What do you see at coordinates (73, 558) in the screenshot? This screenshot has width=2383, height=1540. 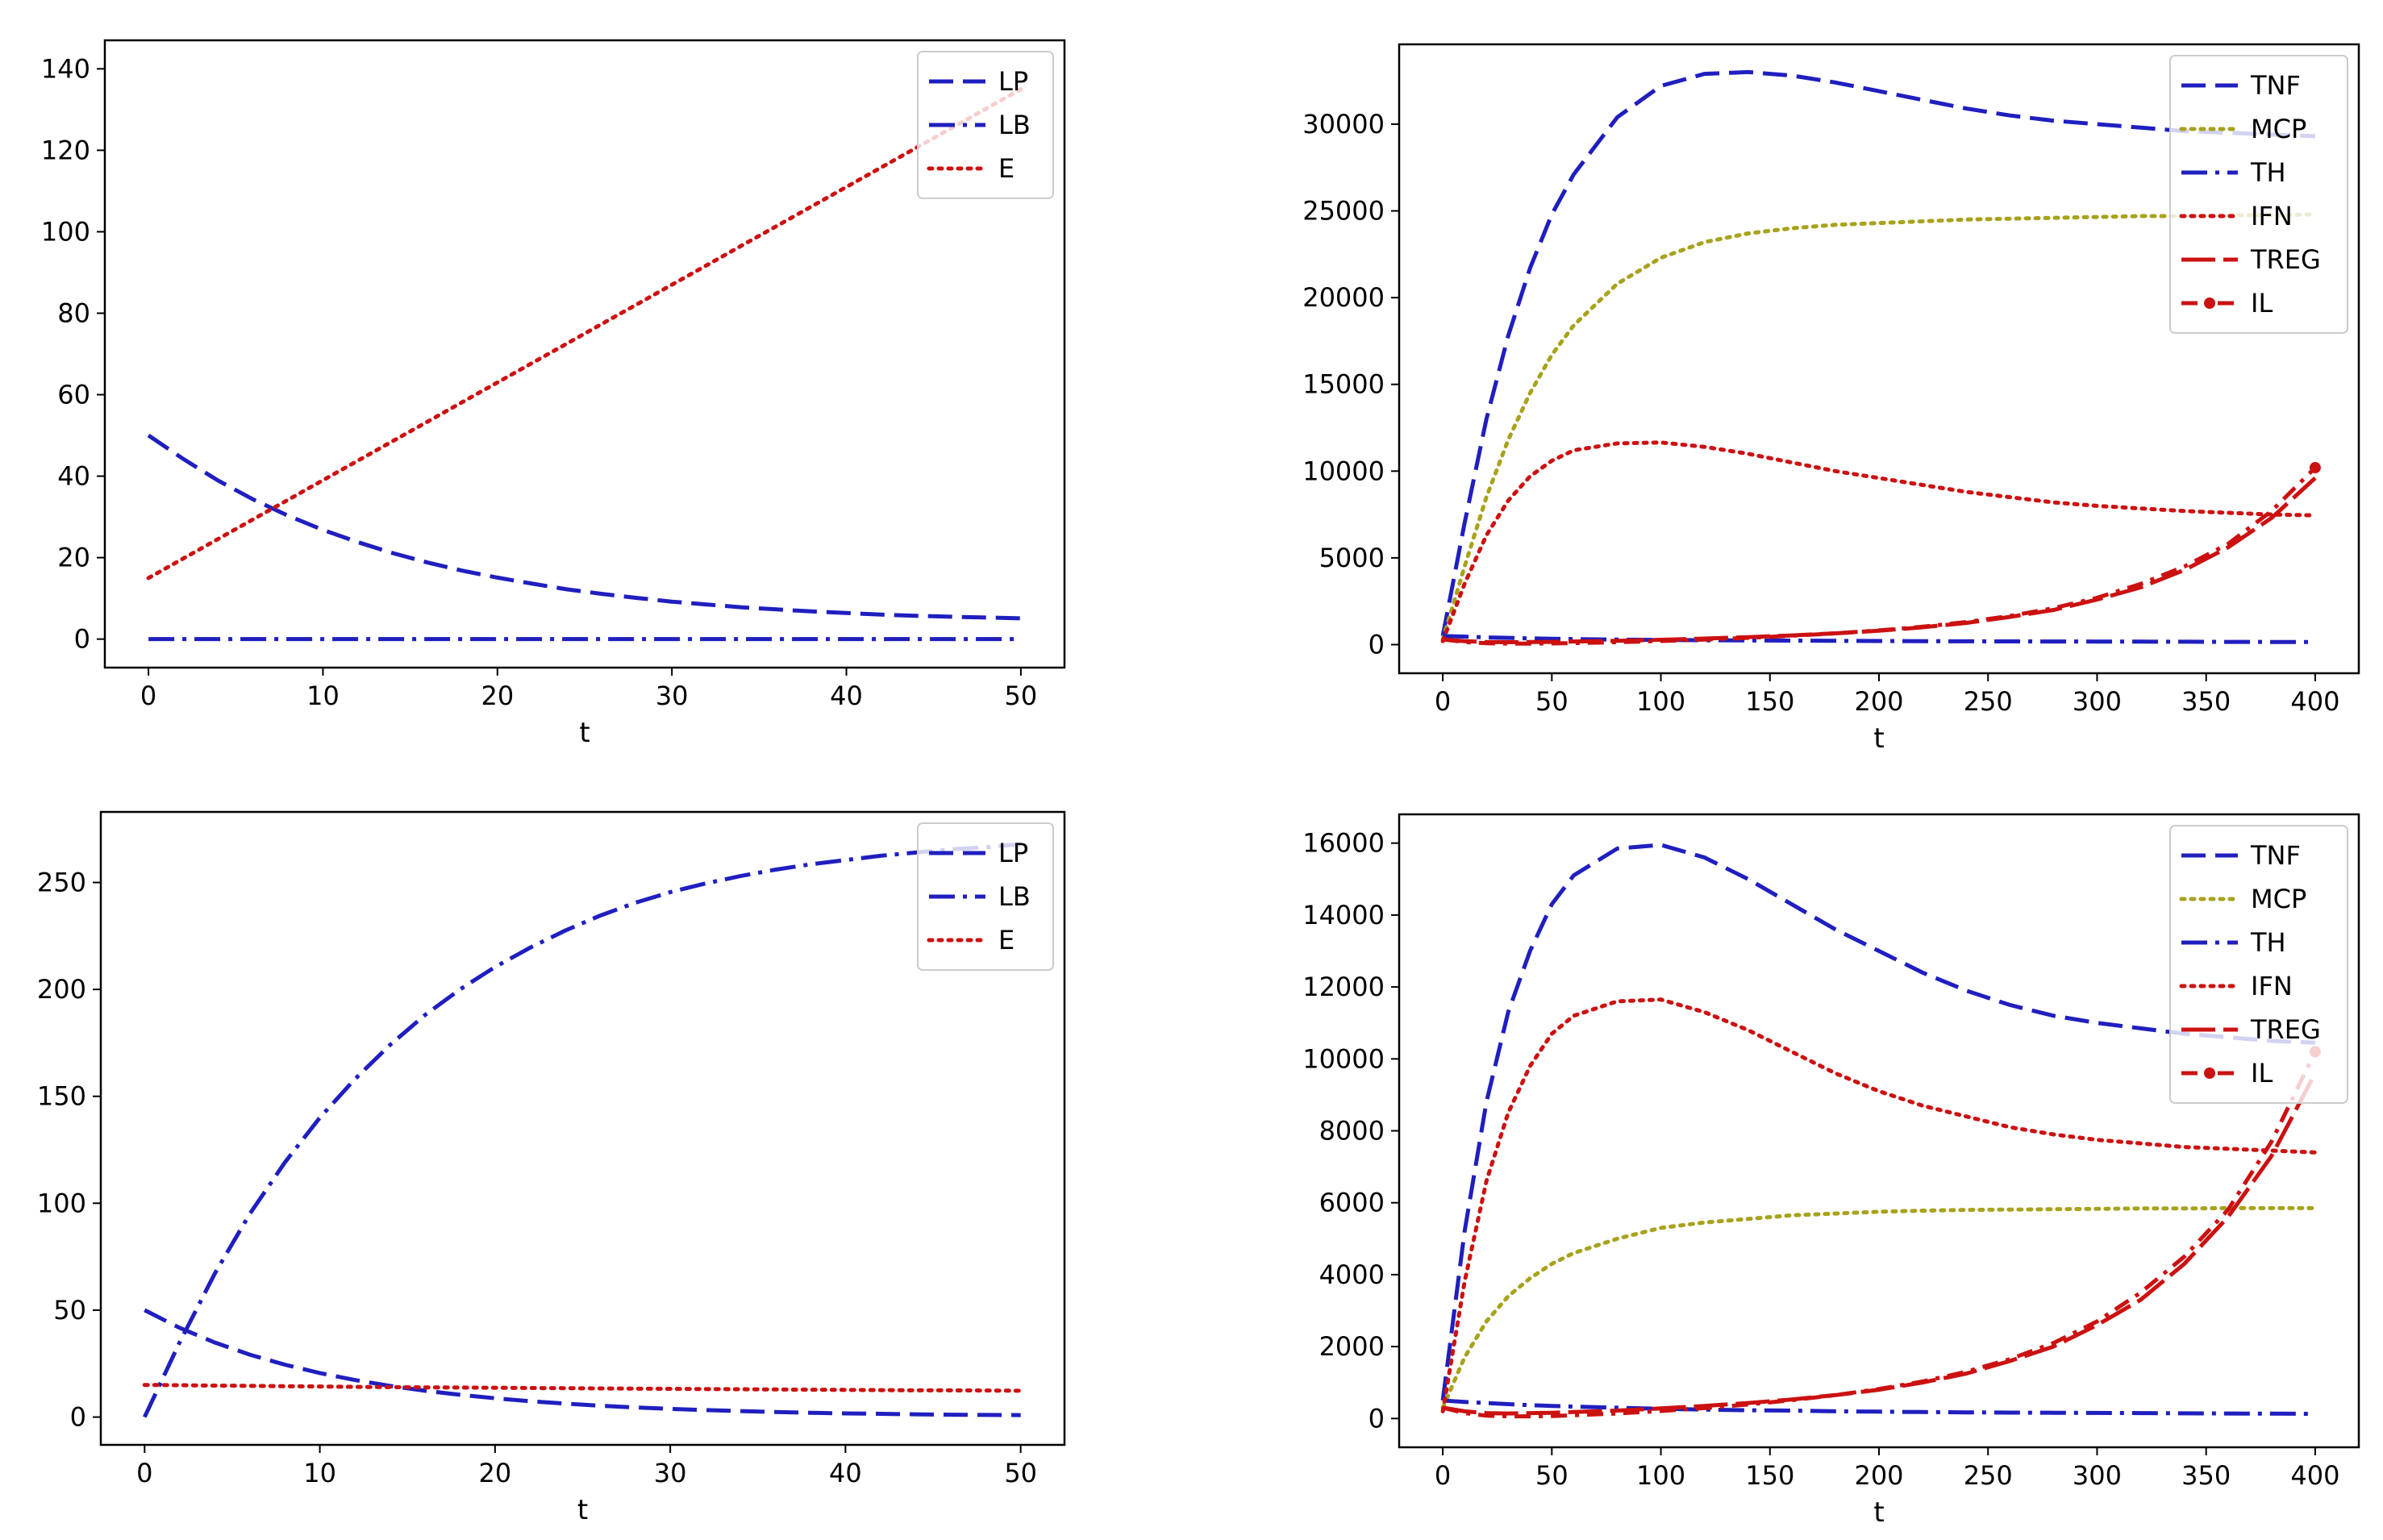 I see `y-tick-label: 20` at bounding box center [73, 558].